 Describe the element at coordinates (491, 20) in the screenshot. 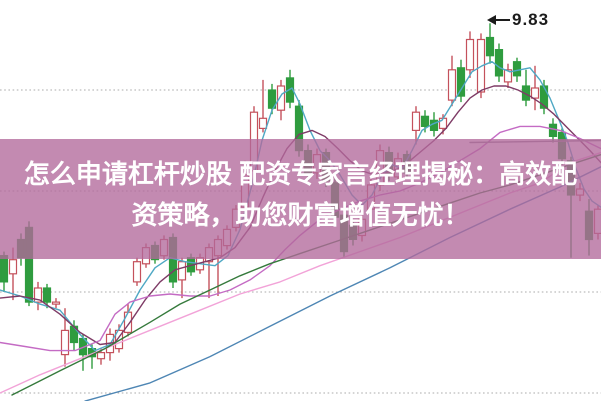

I see `left-arrow-icon` at that location.